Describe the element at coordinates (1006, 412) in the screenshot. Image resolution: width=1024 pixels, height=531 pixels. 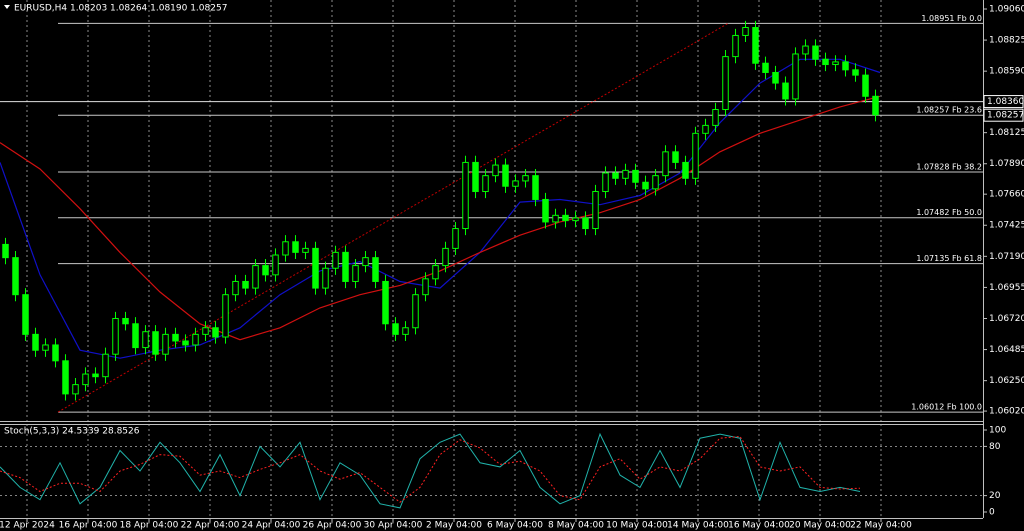
I see `y-tick-label: 1.06020` at that location.